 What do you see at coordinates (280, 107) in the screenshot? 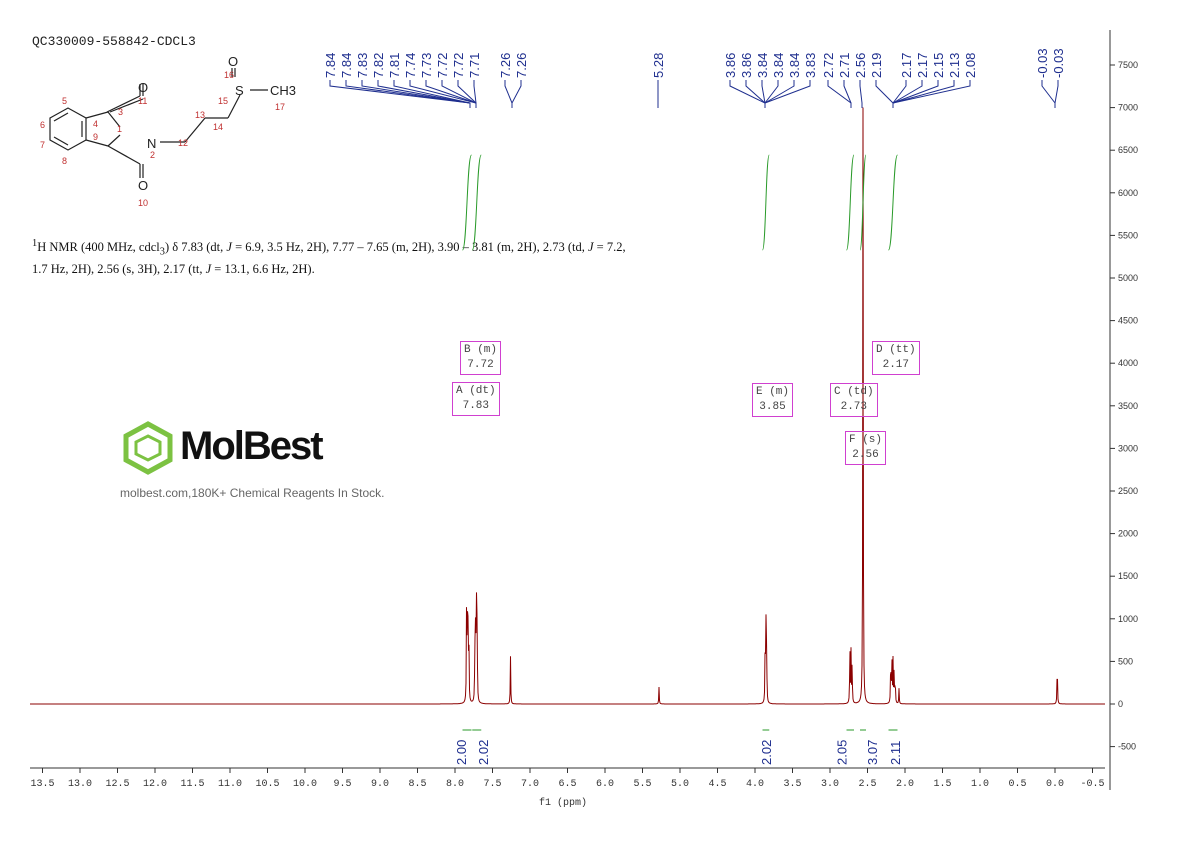
I see `atom-number: 17` at bounding box center [280, 107].